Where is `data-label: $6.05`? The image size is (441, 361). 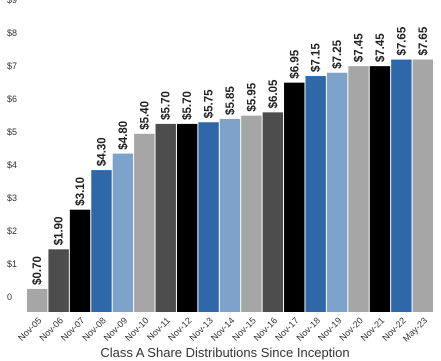 data-label: $6.05 is located at coordinates (274, 93).